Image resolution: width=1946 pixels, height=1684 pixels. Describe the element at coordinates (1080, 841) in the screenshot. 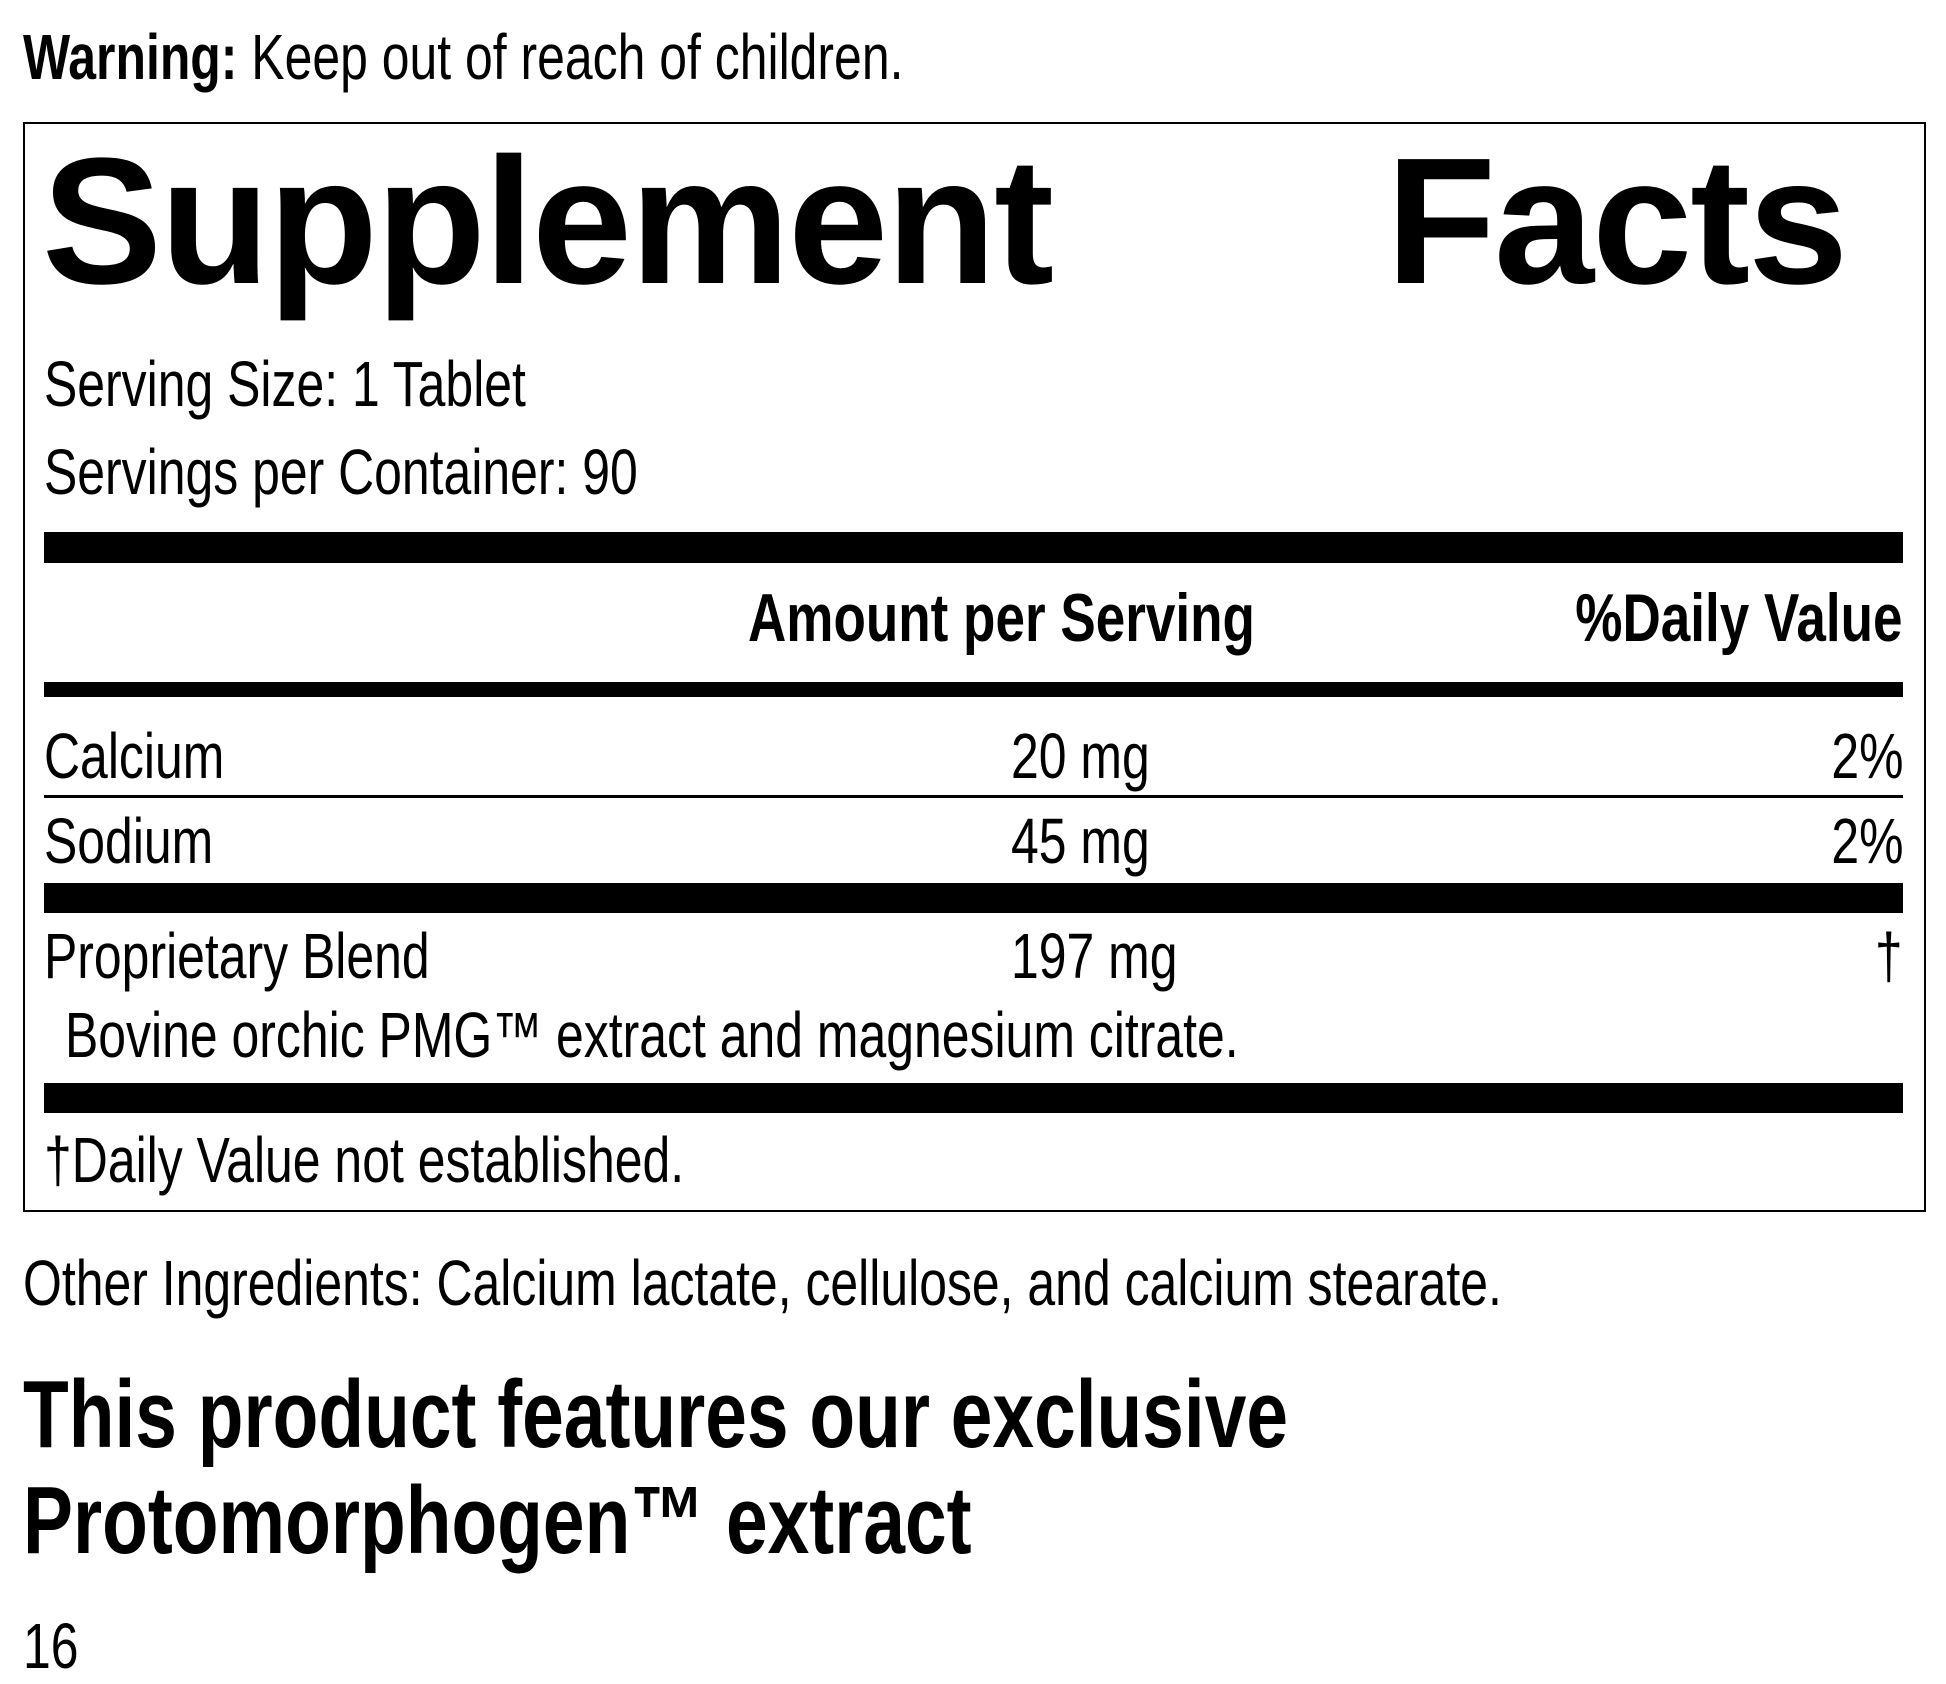

I see `row-amount: 45 mg` at that location.